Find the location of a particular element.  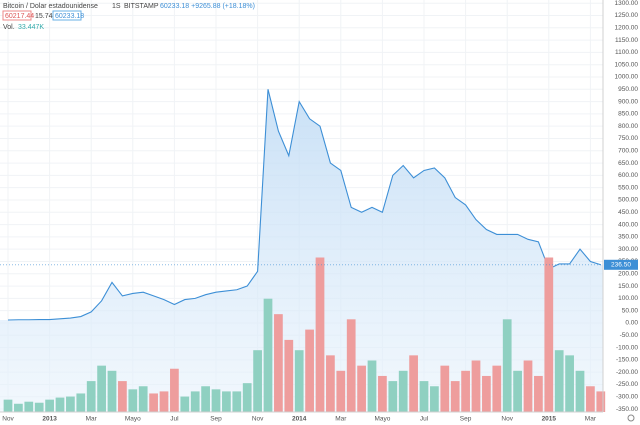

y-tick-label: 1150.00 is located at coordinates (626, 40).